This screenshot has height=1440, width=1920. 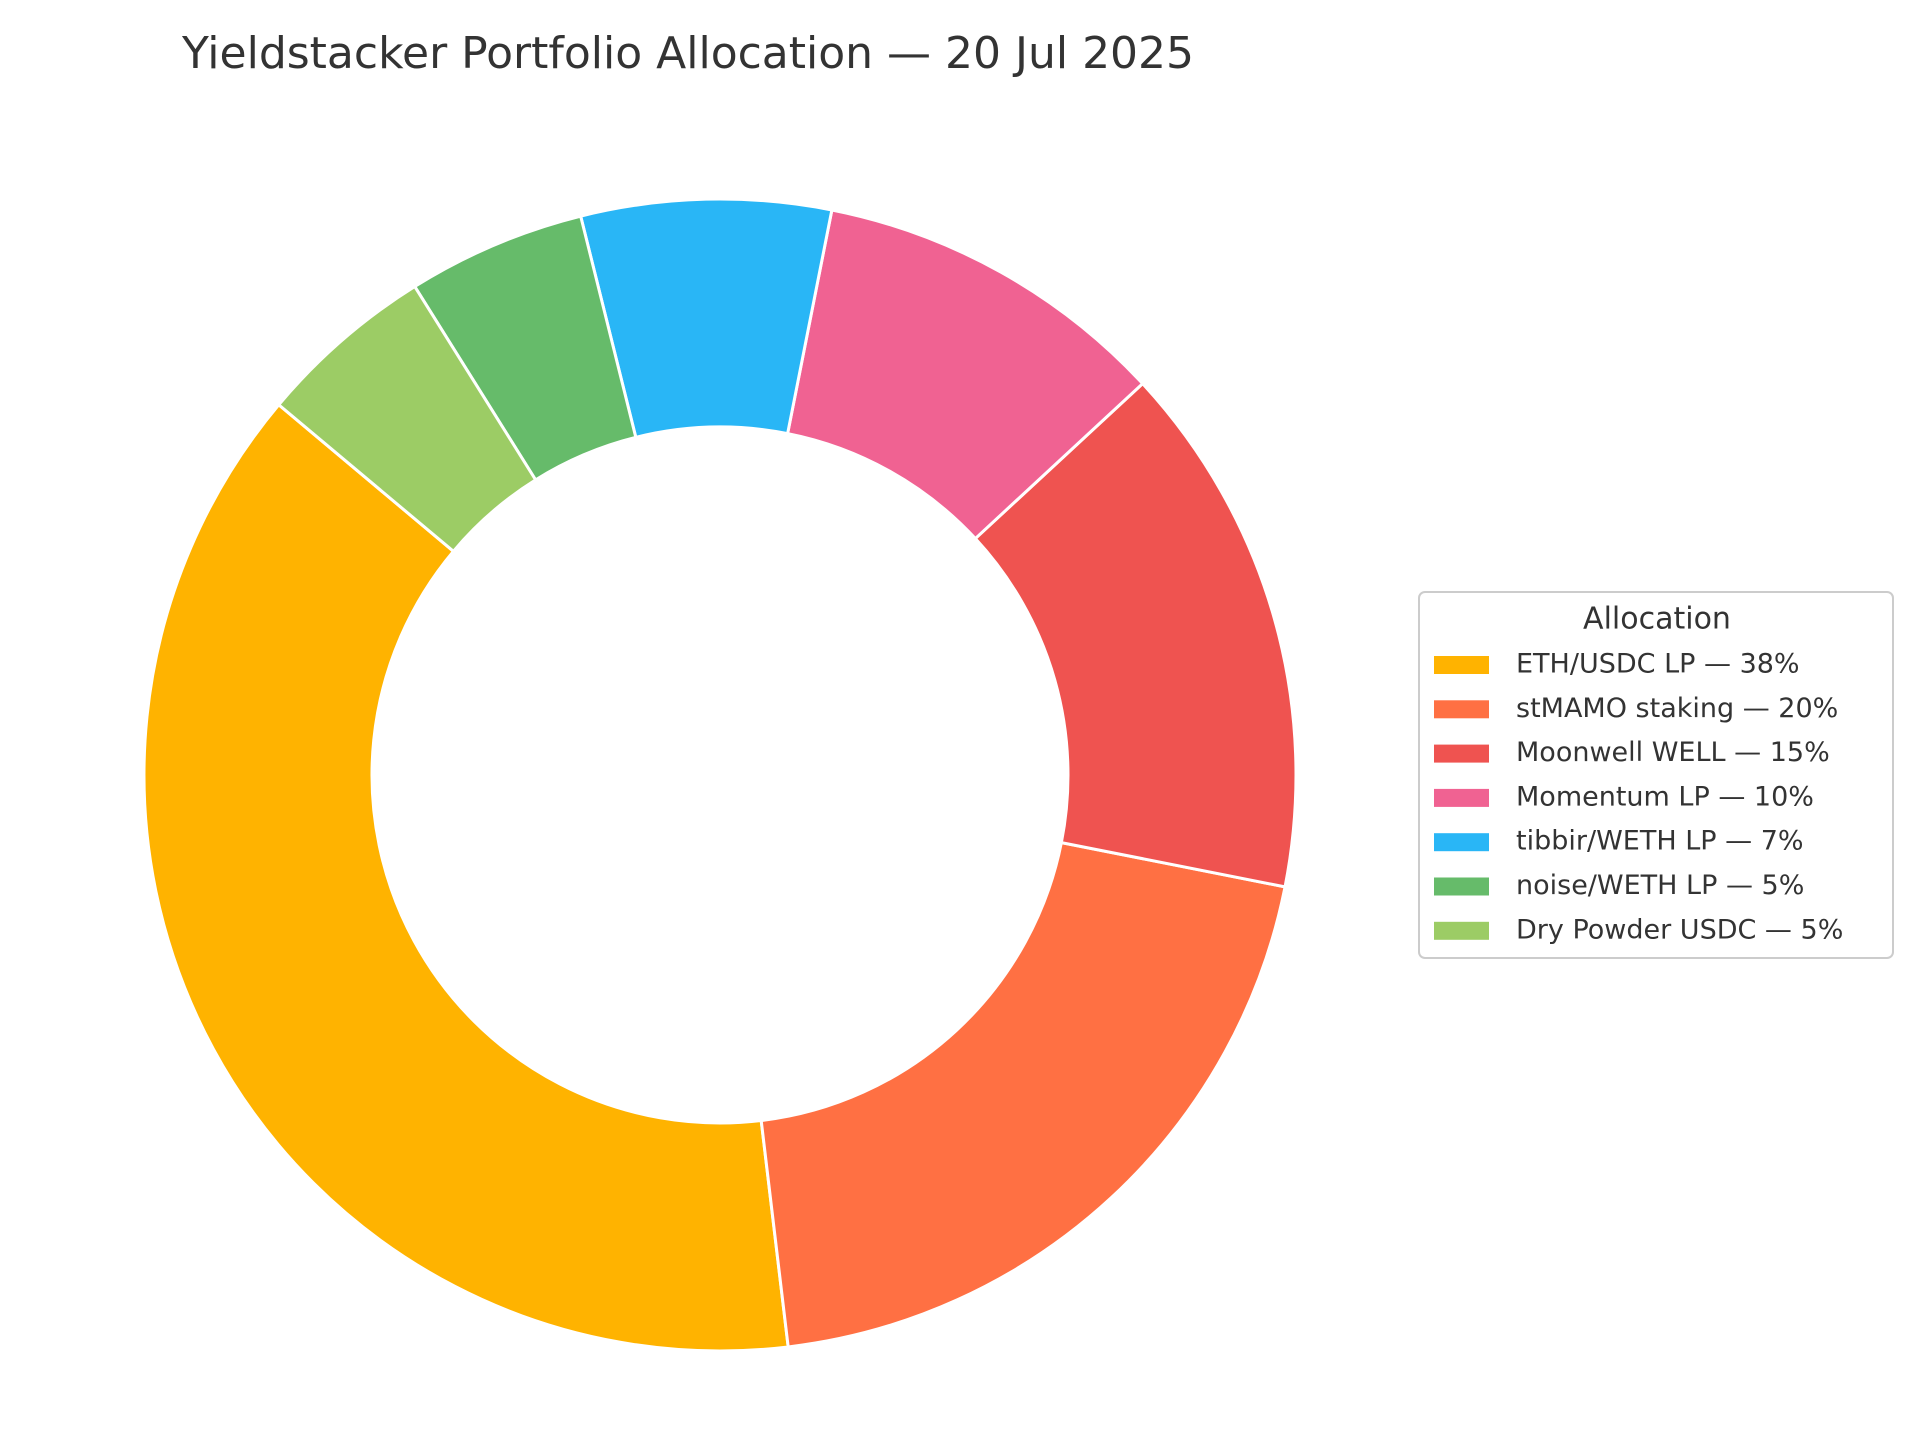 What do you see at coordinates (1657, 619) in the screenshot?
I see `legend-title: Allocation` at bounding box center [1657, 619].